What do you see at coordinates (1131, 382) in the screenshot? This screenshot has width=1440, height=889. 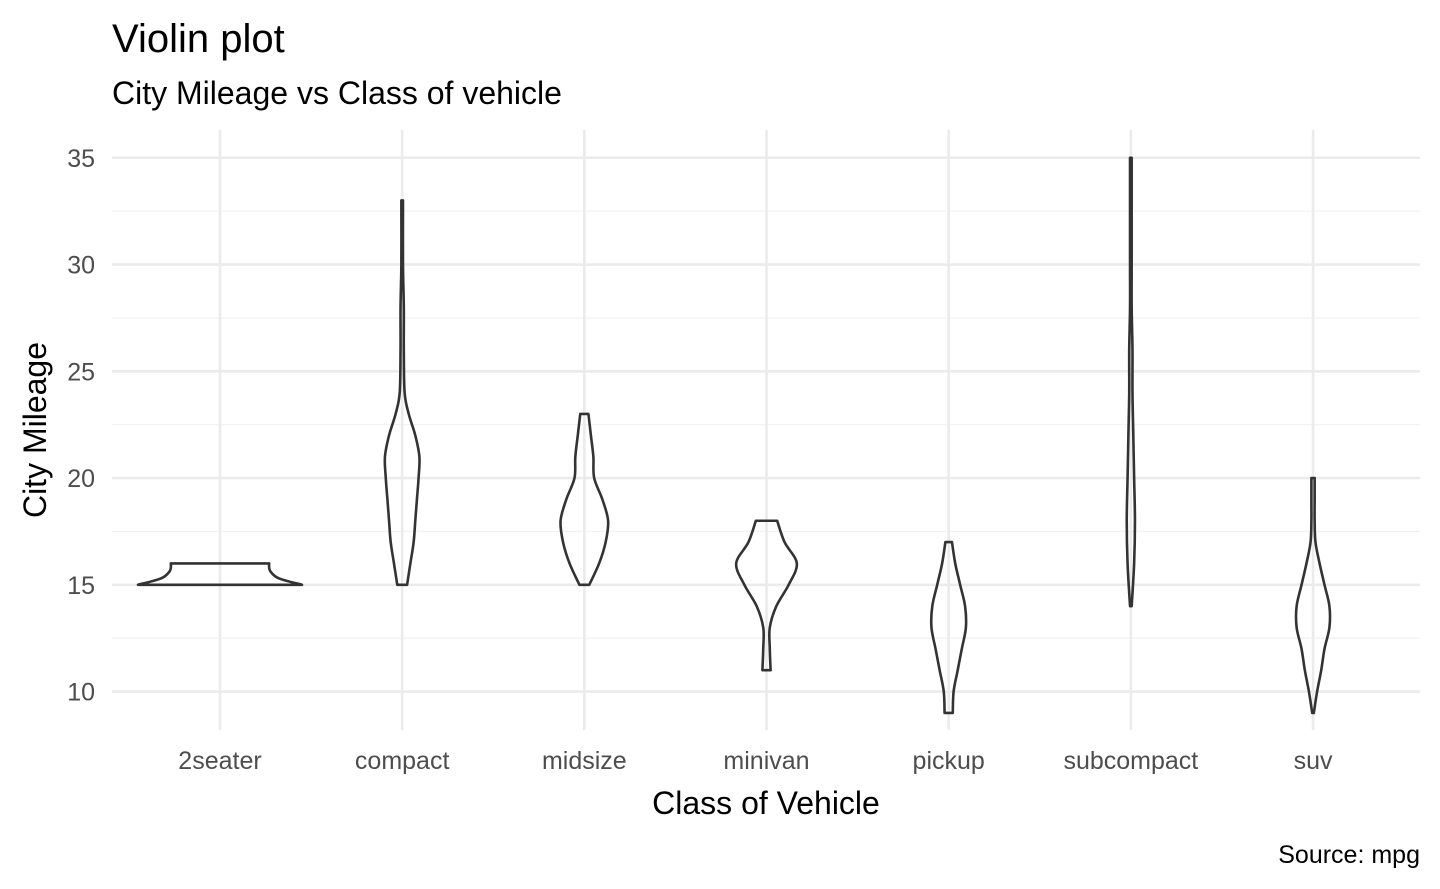 I see `violin-subcompact` at bounding box center [1131, 382].